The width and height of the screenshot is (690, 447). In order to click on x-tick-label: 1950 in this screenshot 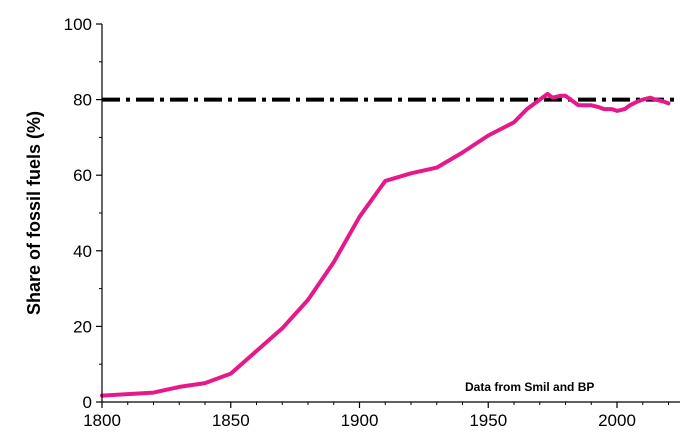, I will do `click(488, 420)`.